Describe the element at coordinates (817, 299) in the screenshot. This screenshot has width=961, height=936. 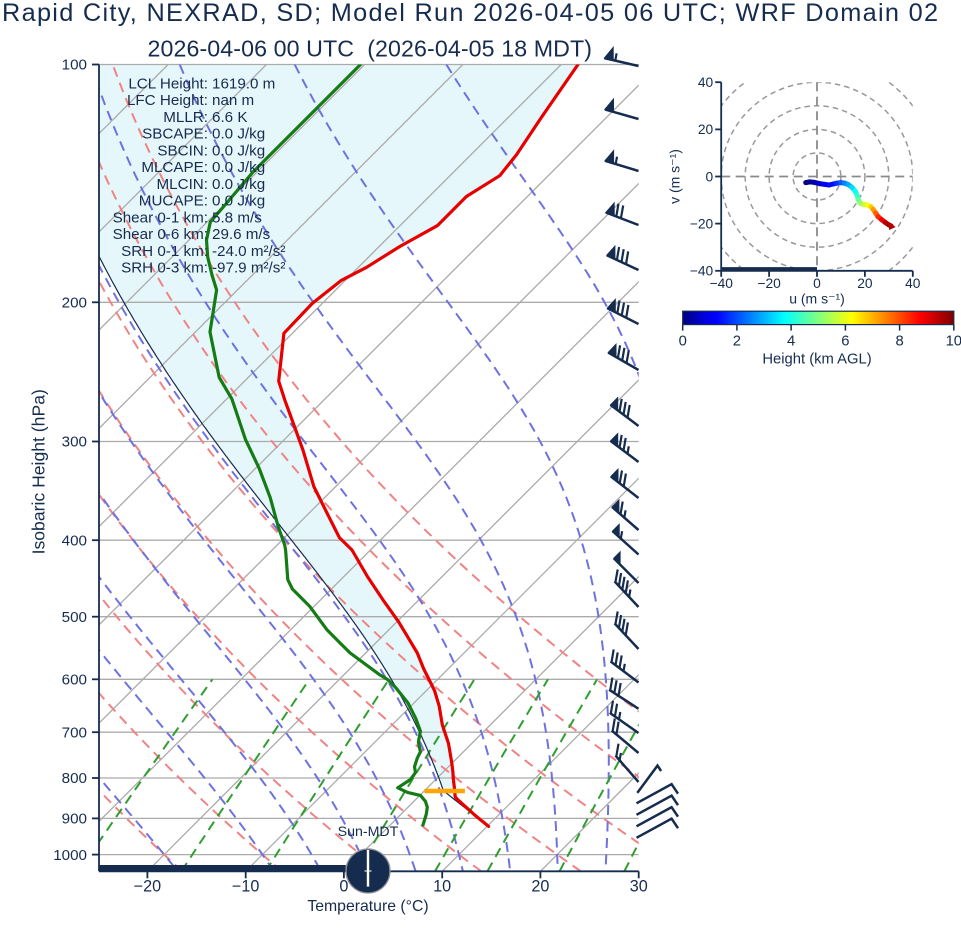
I see `svg-text: u (m s⁻¹)` at that location.